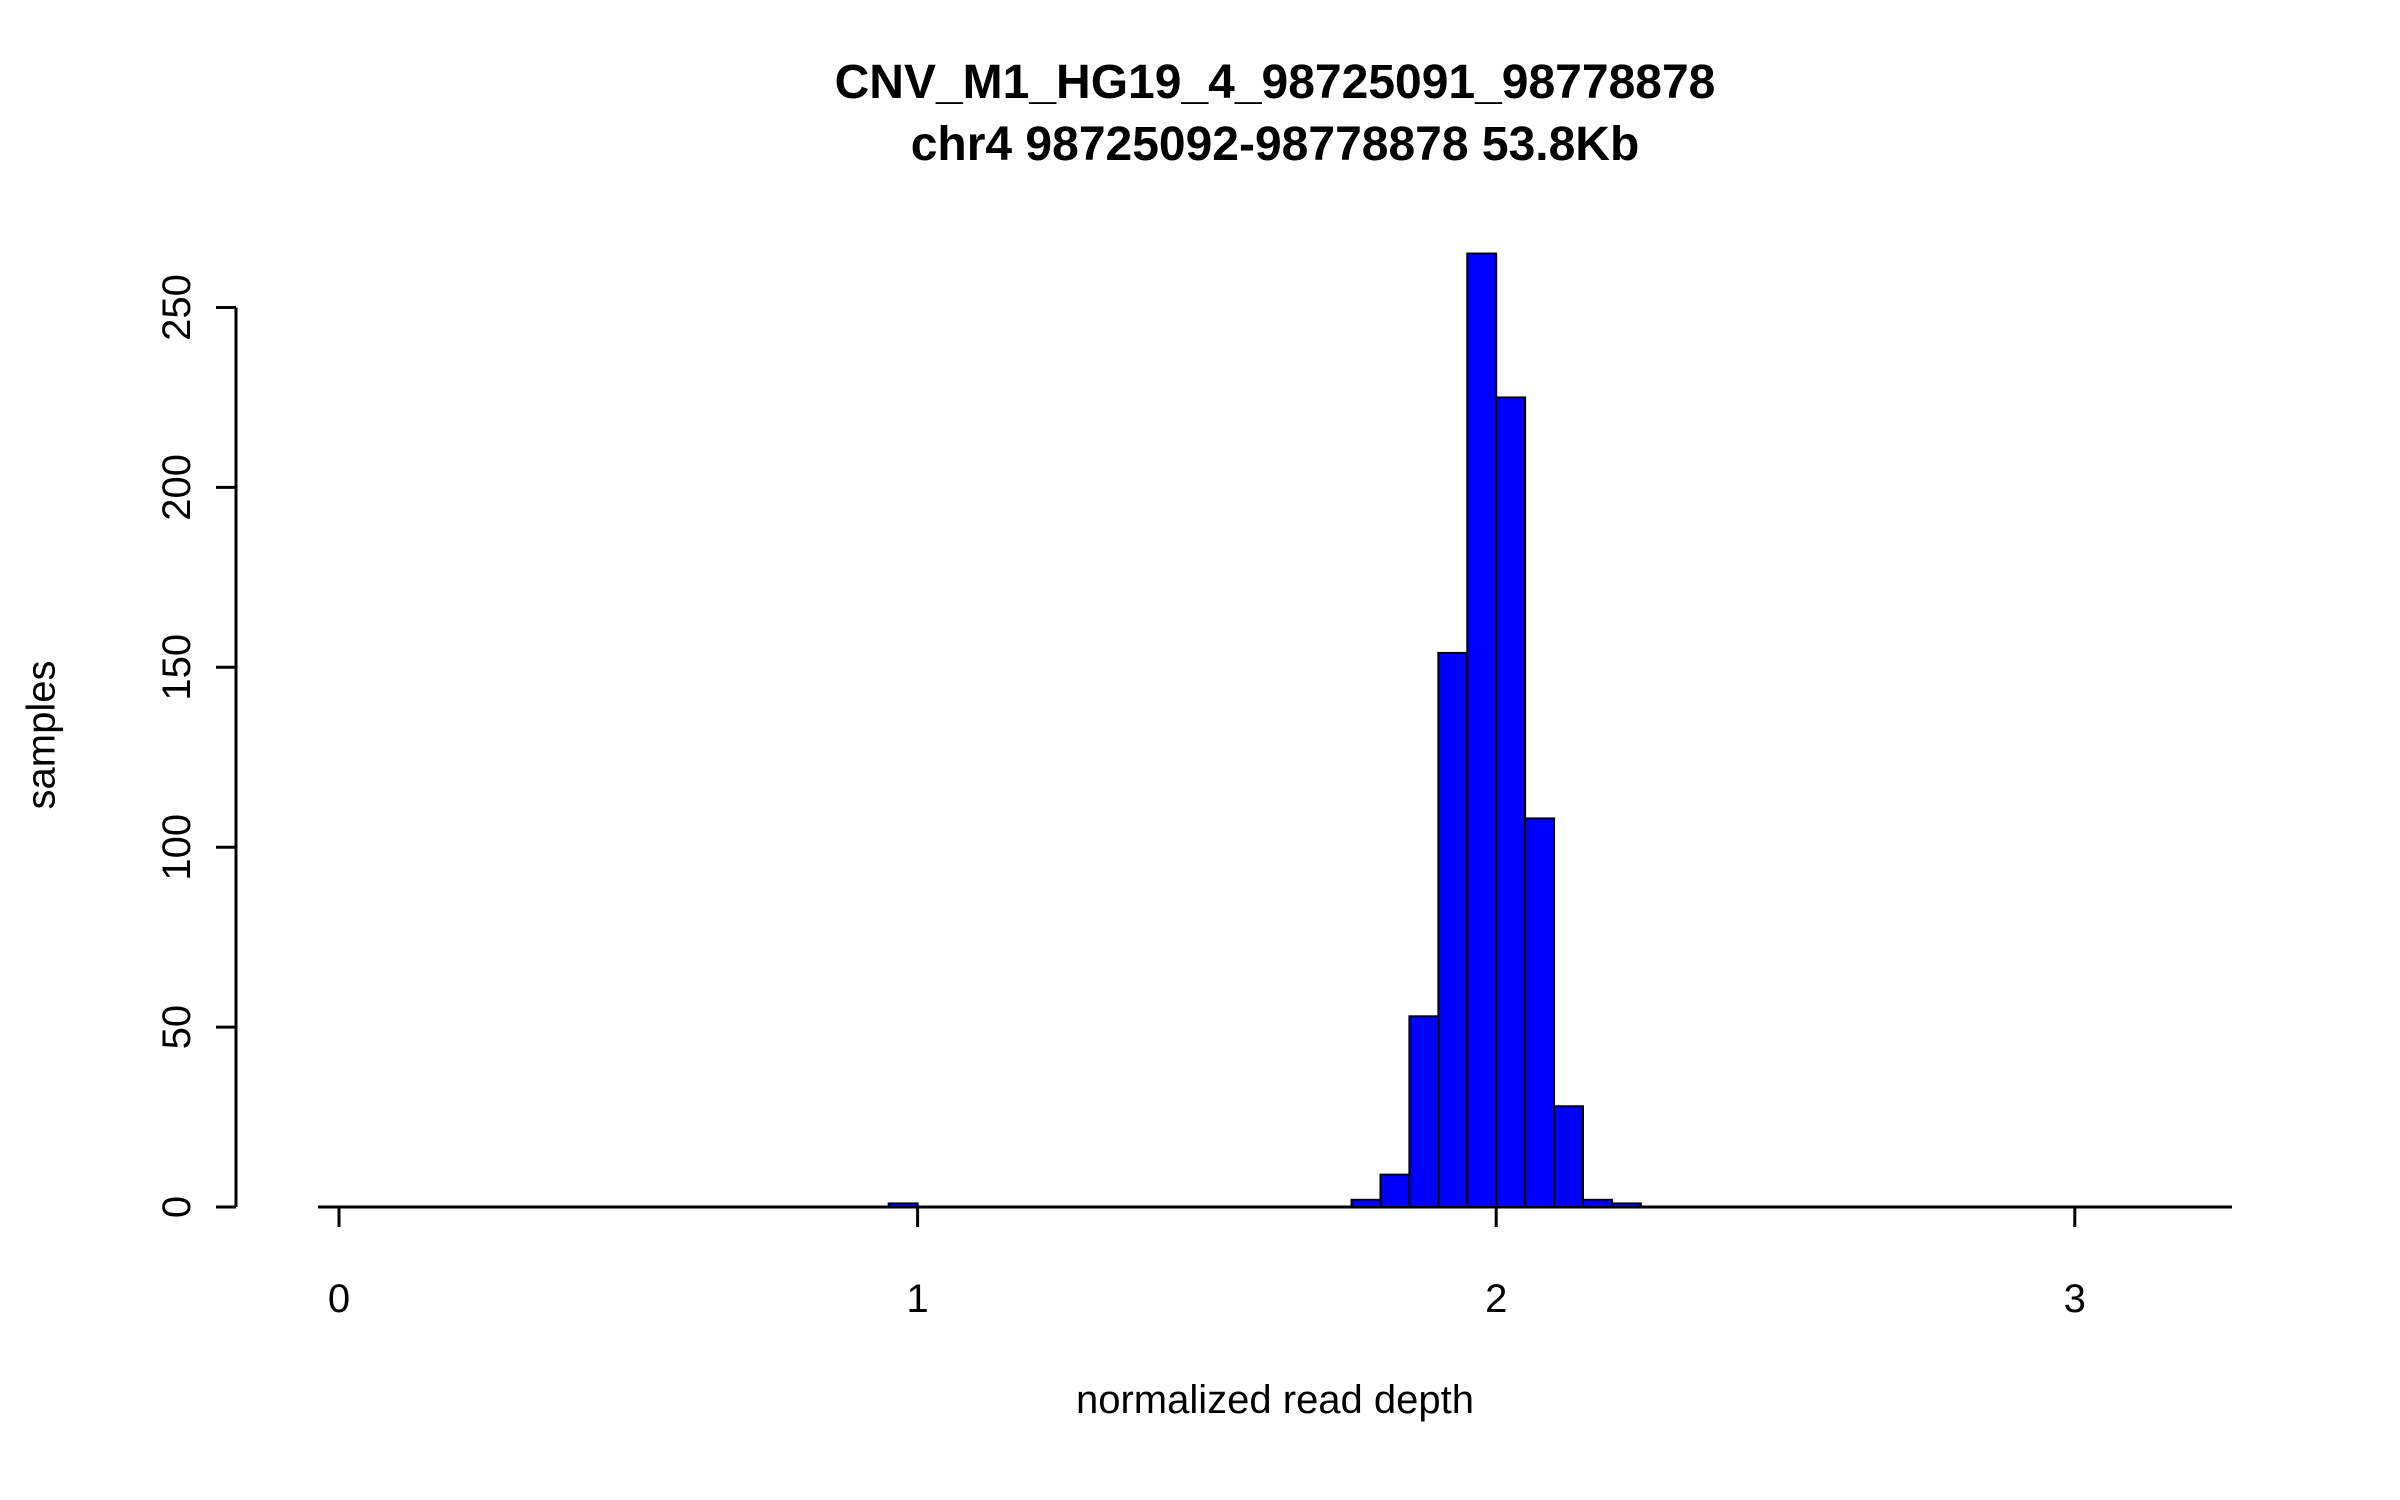 This screenshot has width=2400, height=1500. Describe the element at coordinates (339, 1299) in the screenshot. I see `x-tick-label: 0` at that location.